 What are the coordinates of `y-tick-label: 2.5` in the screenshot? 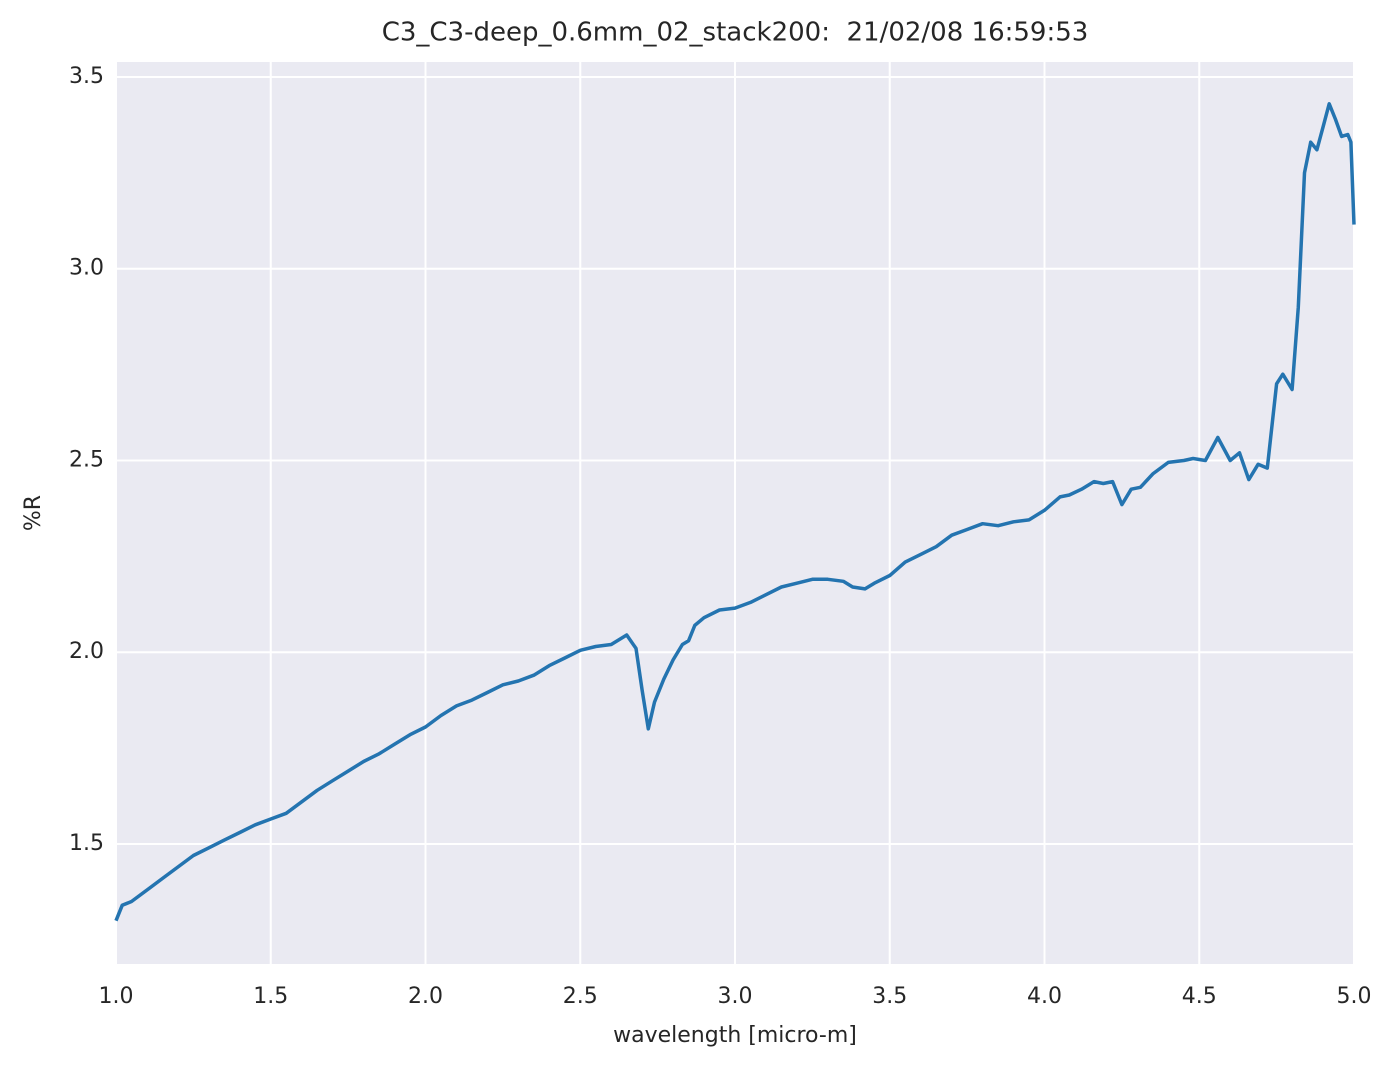 It's located at (86, 459).